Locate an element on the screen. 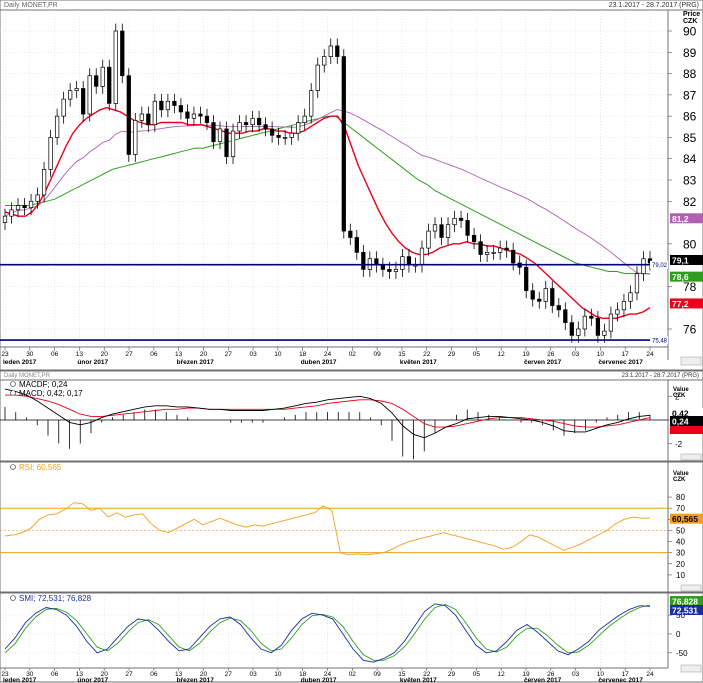 The height and width of the screenshot is (683, 703). price-last-value: 77,2 is located at coordinates (680, 304).